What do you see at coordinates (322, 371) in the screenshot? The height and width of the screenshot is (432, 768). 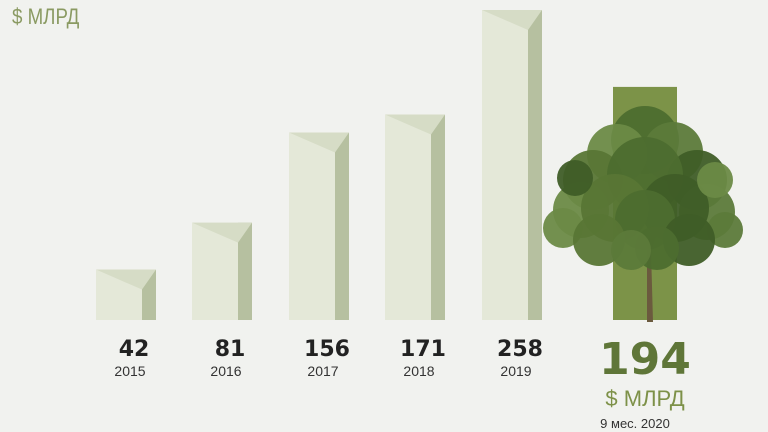 I see `tick-label: 2017` at bounding box center [322, 371].